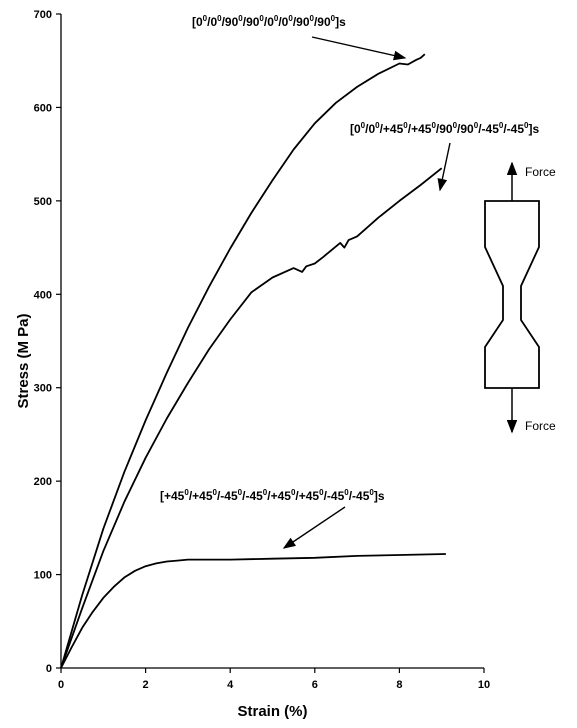 The height and width of the screenshot is (728, 577). Describe the element at coordinates (484, 685) in the screenshot. I see `x-tick-label: 10` at that location.